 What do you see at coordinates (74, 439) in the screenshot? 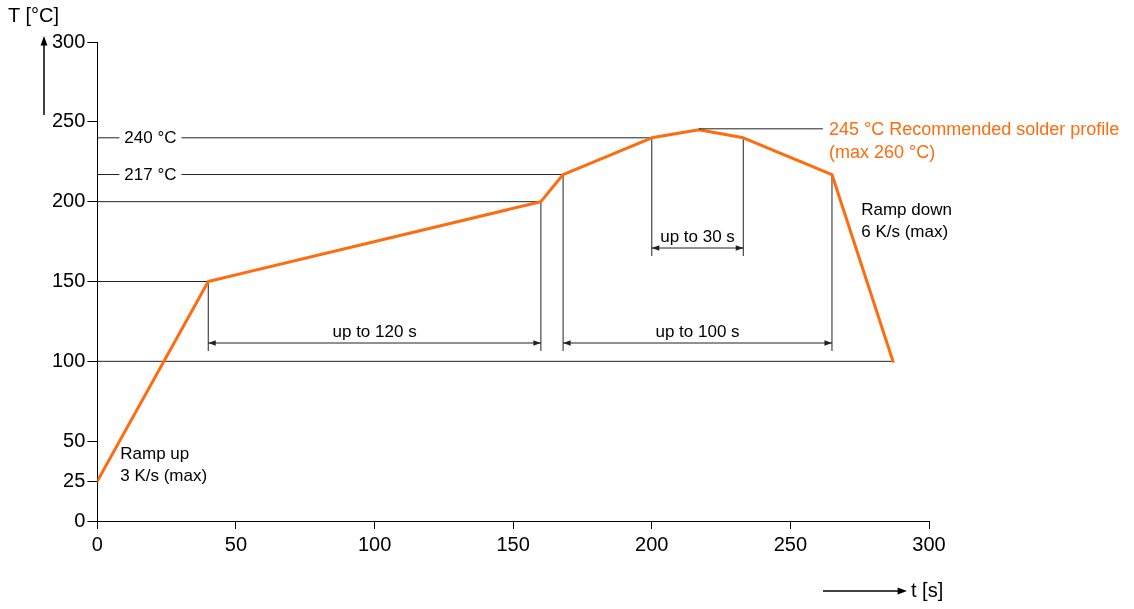
I see `y-tick-label: 50` at bounding box center [74, 439].